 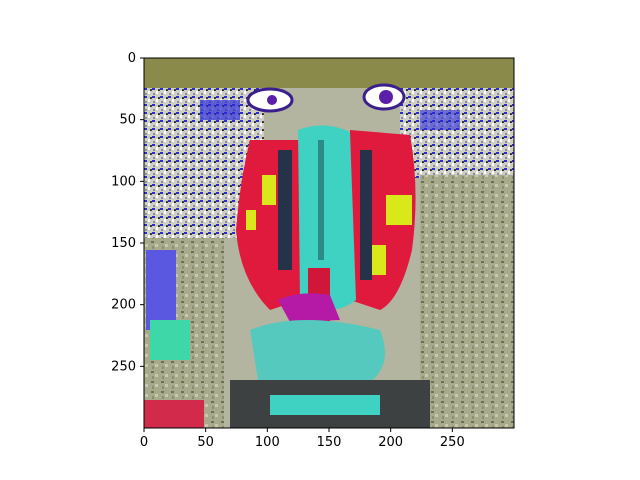 What do you see at coordinates (123, 305) in the screenshot?
I see `y-tick-label: 200` at bounding box center [123, 305].